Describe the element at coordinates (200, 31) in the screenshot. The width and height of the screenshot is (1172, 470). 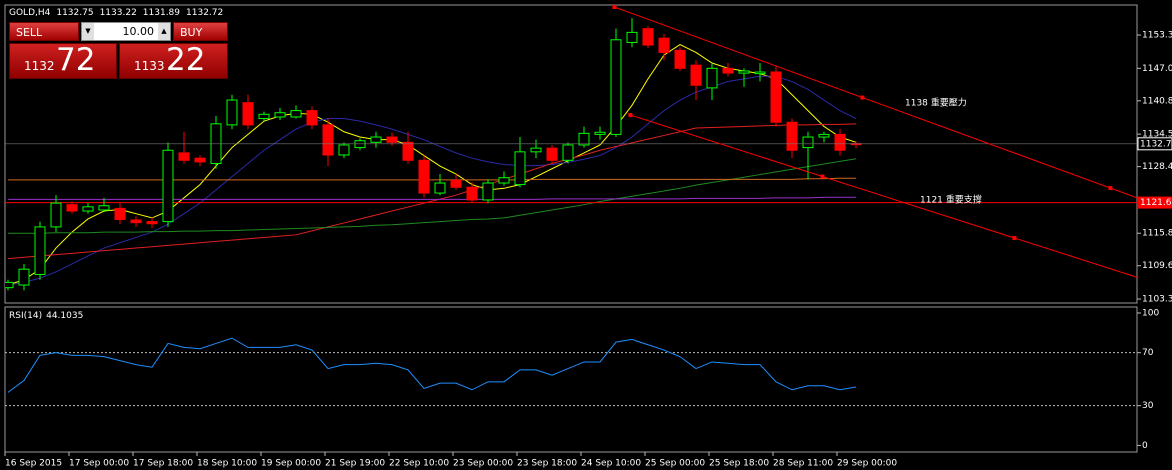
I see `buy-button: BUY` at that location.